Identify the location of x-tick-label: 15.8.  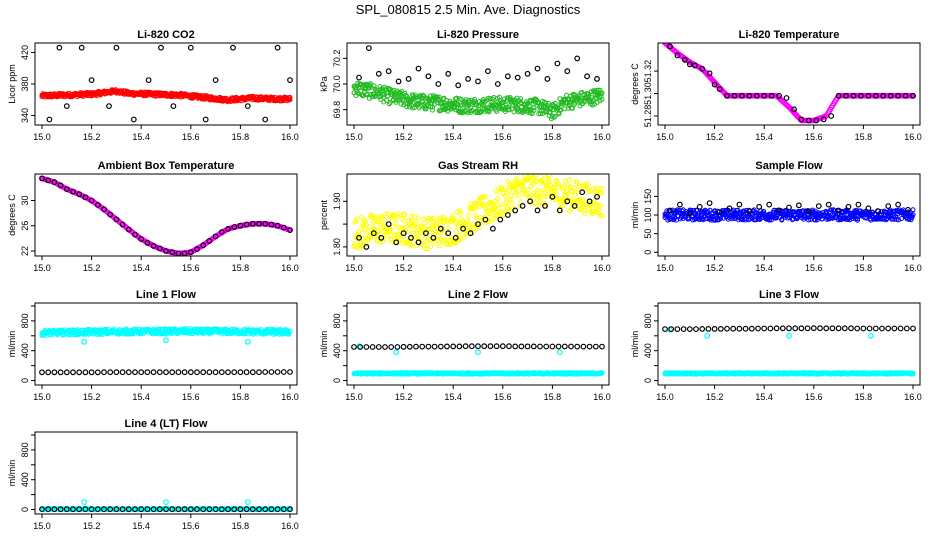
(241, 397).